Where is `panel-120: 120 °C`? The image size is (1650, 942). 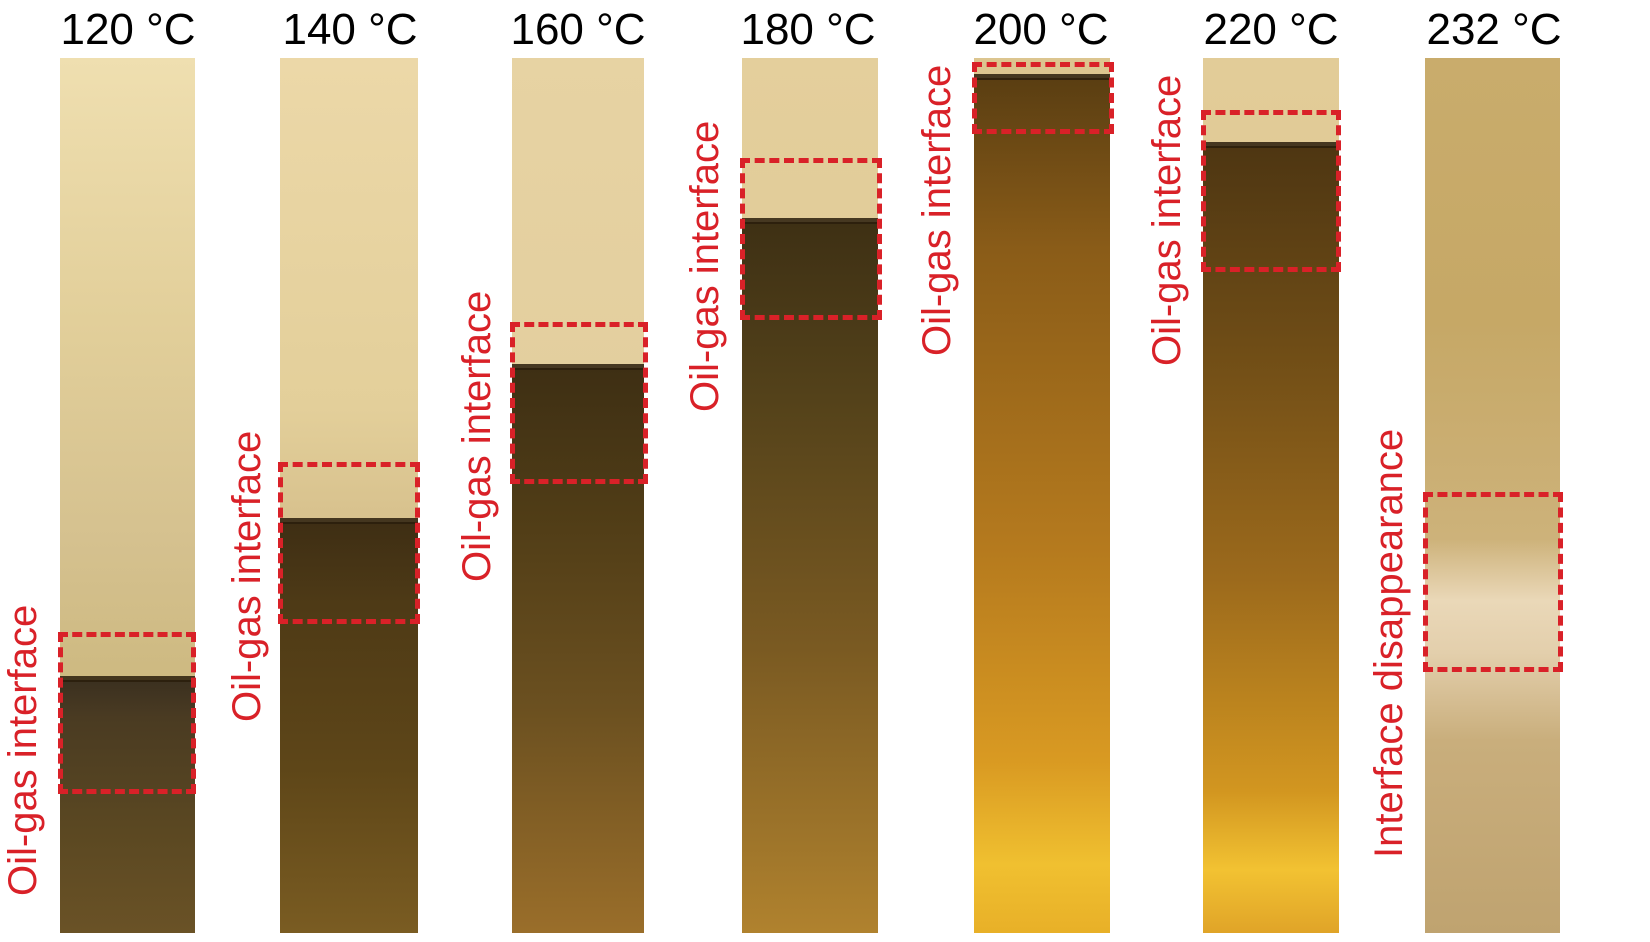
panel-120: 120 °C is located at coordinates (128, 471).